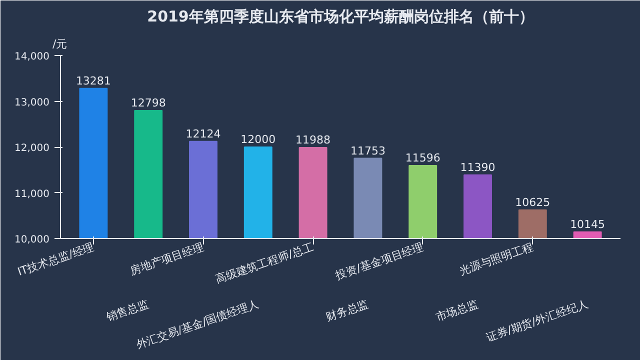 This screenshot has height=360, width=640. What do you see at coordinates (340, 17) in the screenshot?
I see `chart-title: 2019年第四季度山东省市场化平均薪酬岗位排名（前十）` at bounding box center [340, 17].